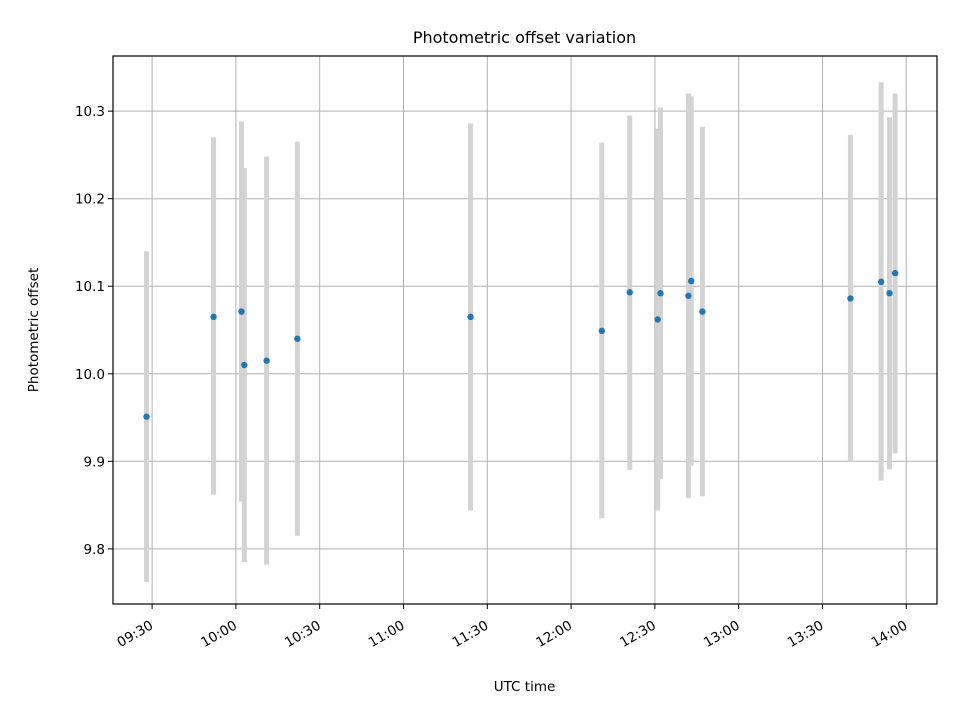  What do you see at coordinates (303, 634) in the screenshot?
I see `x-tick-label: 10:30` at bounding box center [303, 634].